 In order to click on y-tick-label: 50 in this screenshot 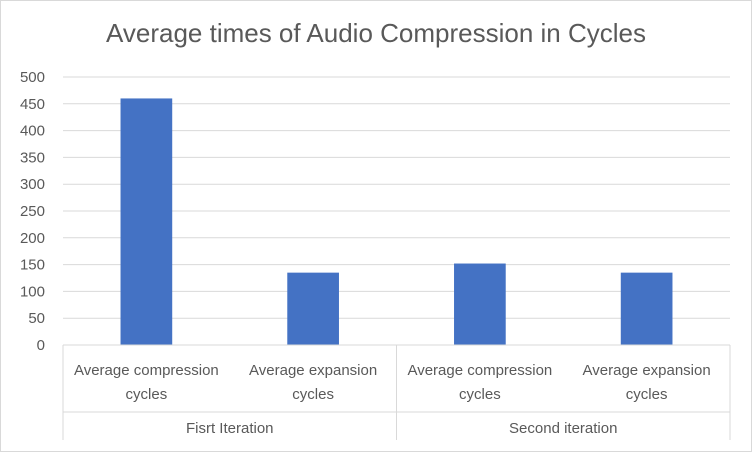, I will do `click(36, 318)`.